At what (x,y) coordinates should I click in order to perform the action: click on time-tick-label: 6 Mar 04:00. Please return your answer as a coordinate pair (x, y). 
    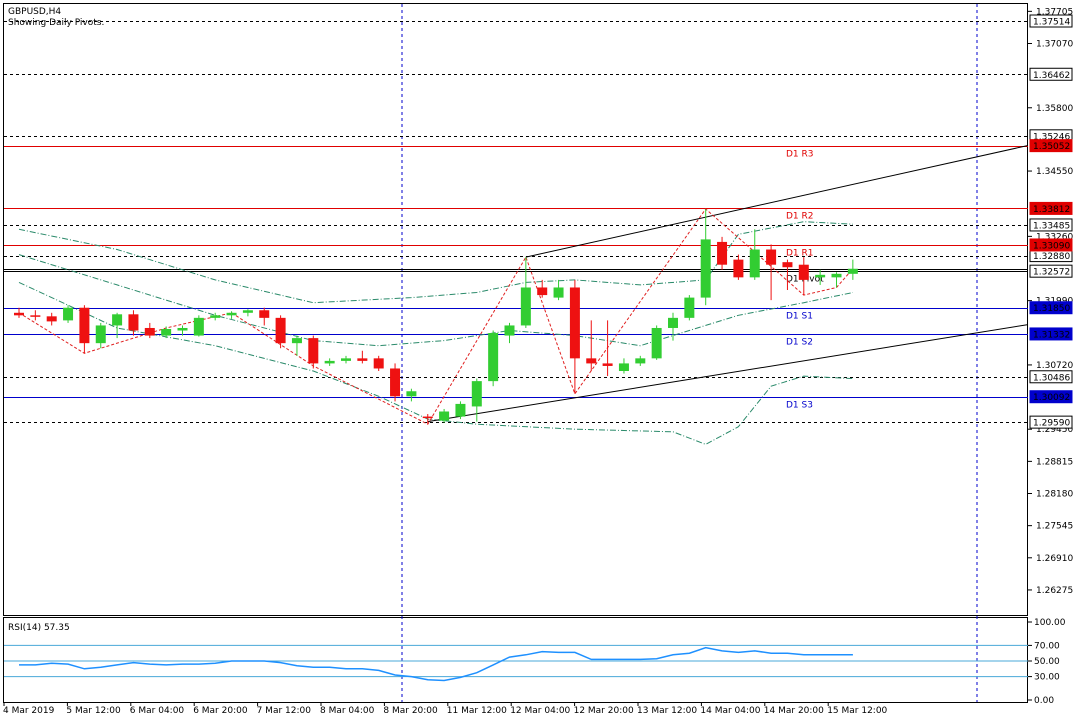
    Looking at the image, I should click on (157, 711).